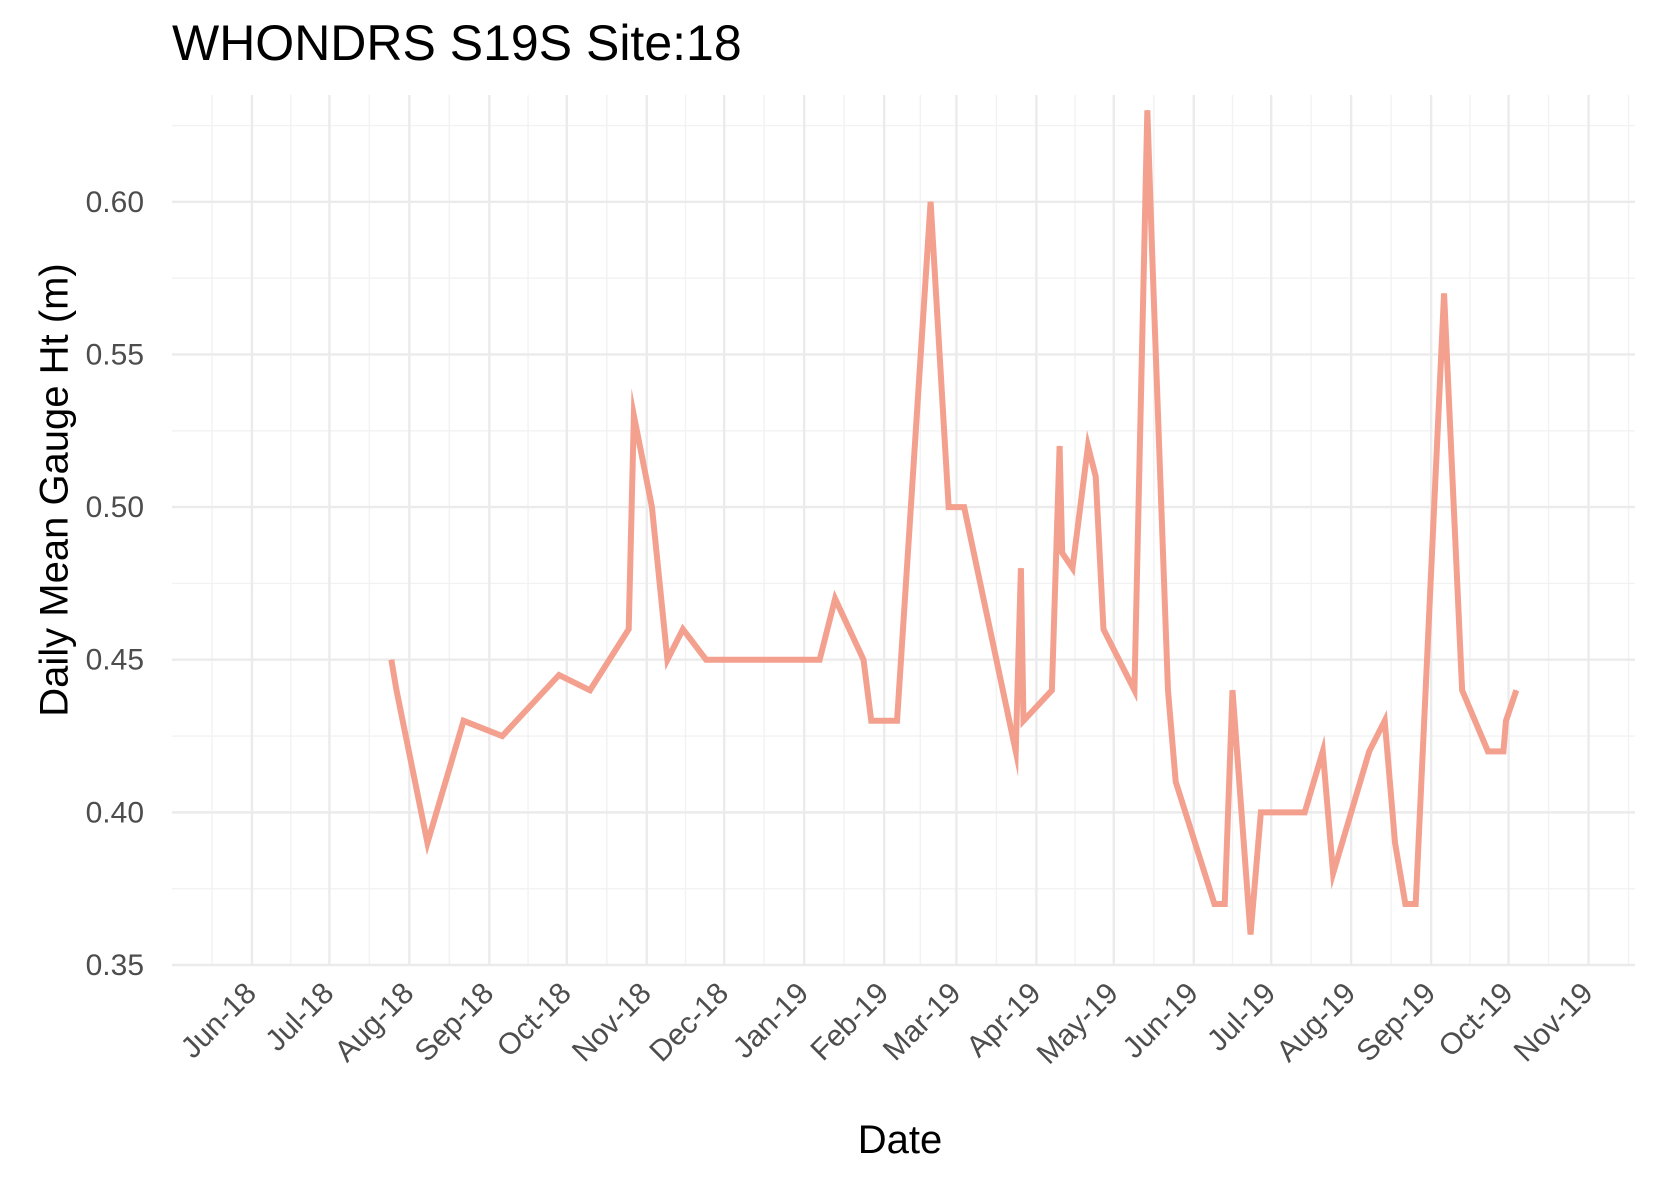 The height and width of the screenshot is (1181, 1653). Describe the element at coordinates (457, 43) in the screenshot. I see `chart-title: WHONDRS S19S Site:18` at that location.